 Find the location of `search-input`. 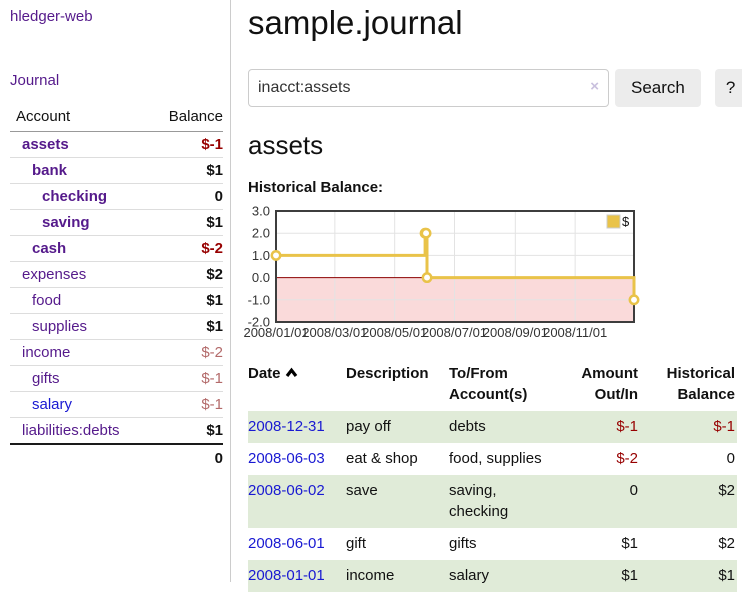

search-input is located at coordinates (428, 88).